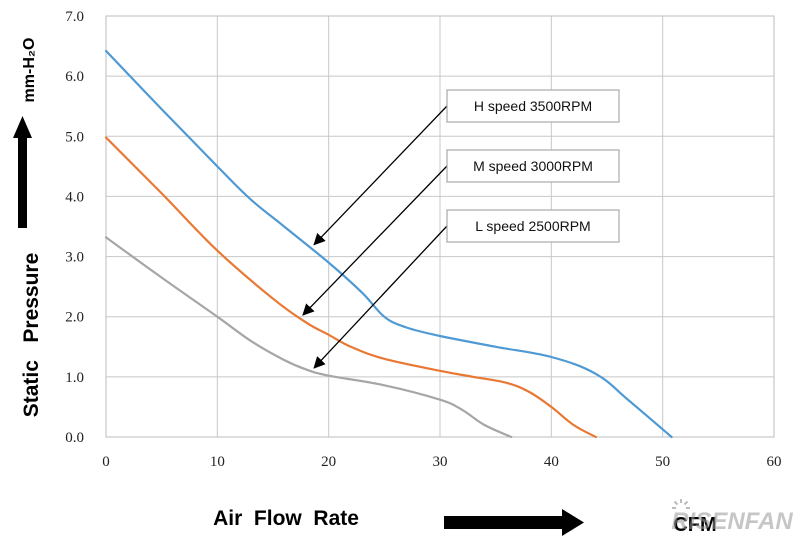 The image size is (800, 537). I want to click on legend-label-0: H speed 3500RPM, so click(533, 106).